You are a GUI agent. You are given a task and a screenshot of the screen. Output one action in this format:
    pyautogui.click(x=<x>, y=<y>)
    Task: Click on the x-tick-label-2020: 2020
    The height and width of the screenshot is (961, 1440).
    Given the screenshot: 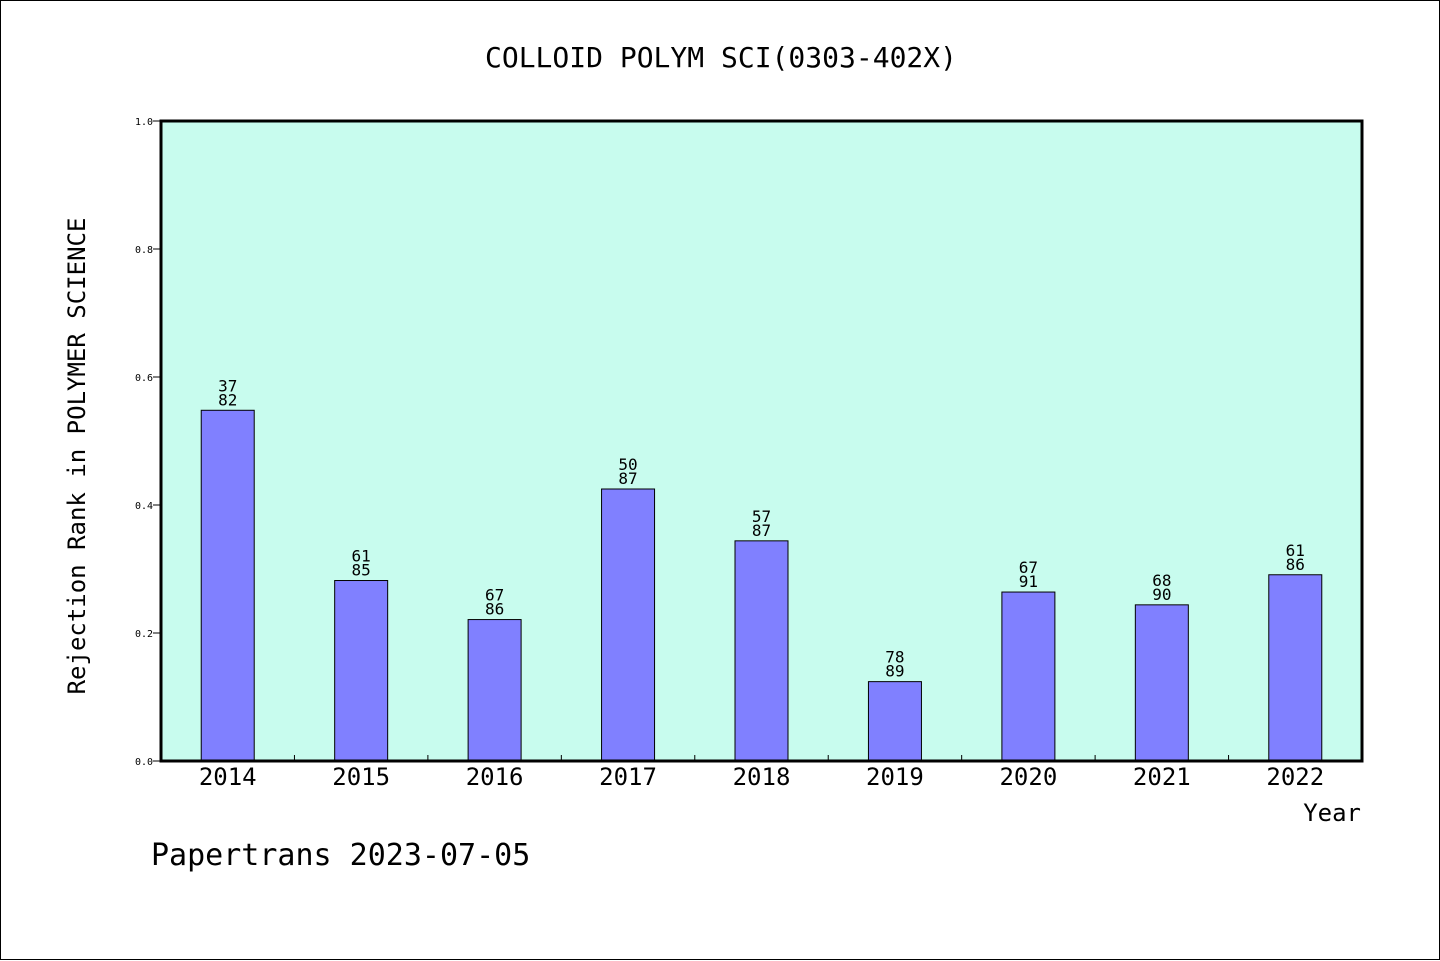 What is the action you would take?
    pyautogui.click(x=1028, y=777)
    